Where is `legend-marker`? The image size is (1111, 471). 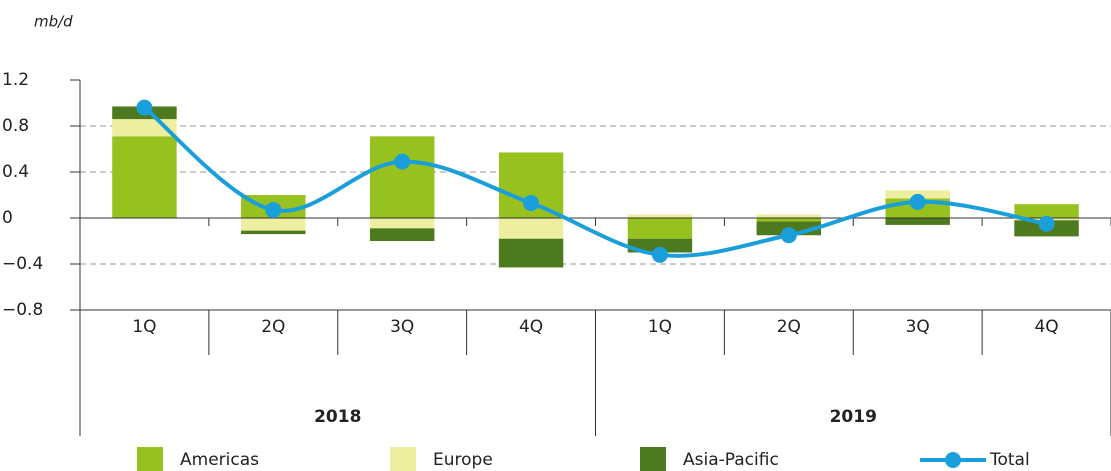
legend-marker is located at coordinates (953, 460).